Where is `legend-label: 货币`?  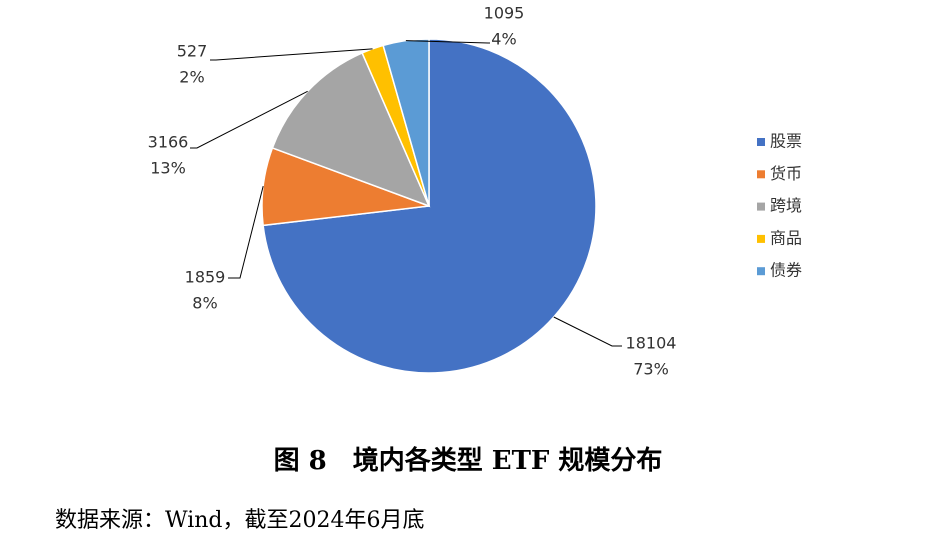
legend-label: 货币 is located at coordinates (786, 173).